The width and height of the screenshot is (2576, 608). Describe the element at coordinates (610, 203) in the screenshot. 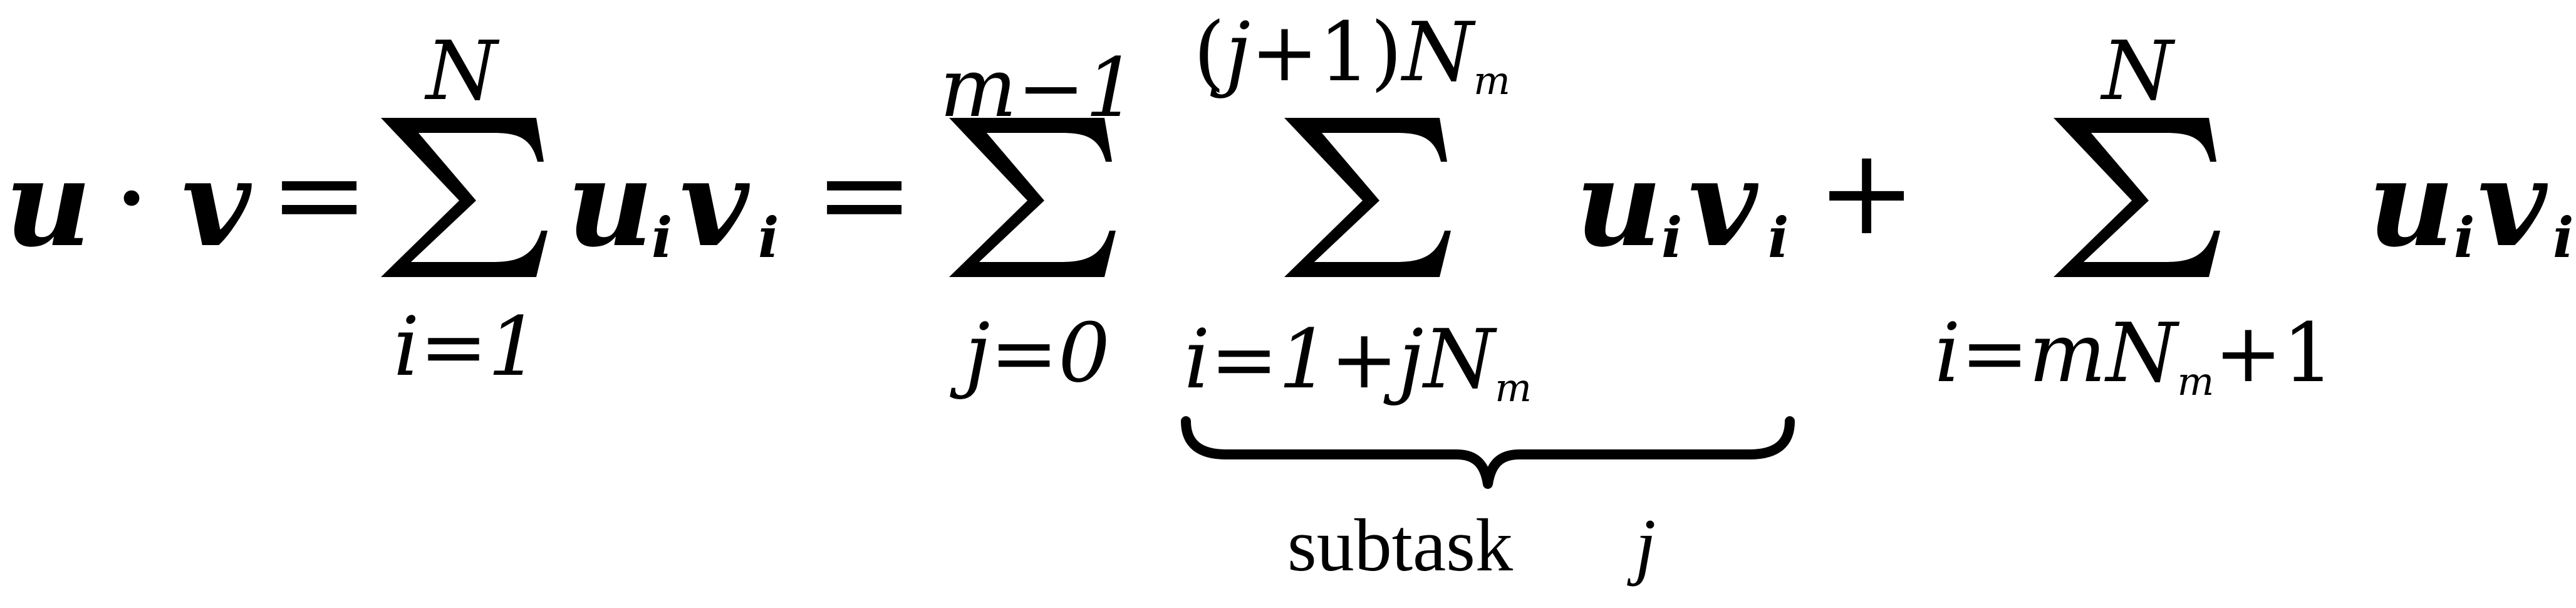

I see `sum1-term-u: u` at that location.